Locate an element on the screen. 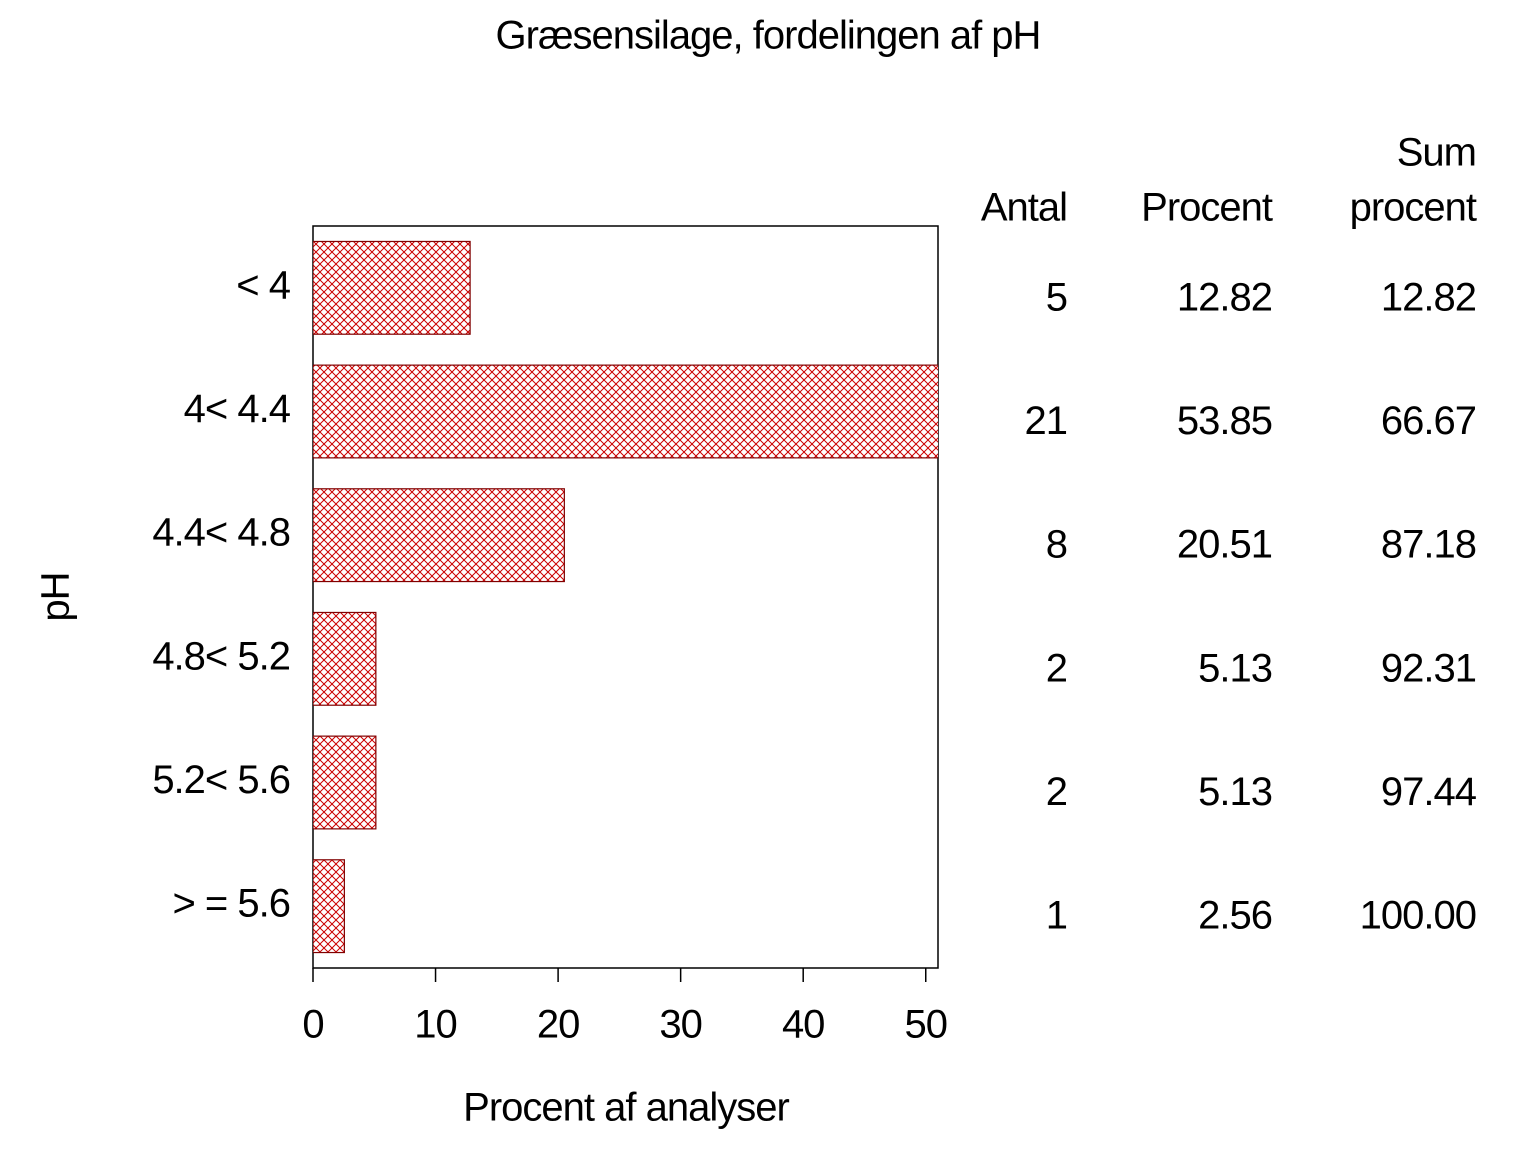 This screenshot has width=1536, height=1152. y-tick-label: 4< 4.4 is located at coordinates (237, 409).